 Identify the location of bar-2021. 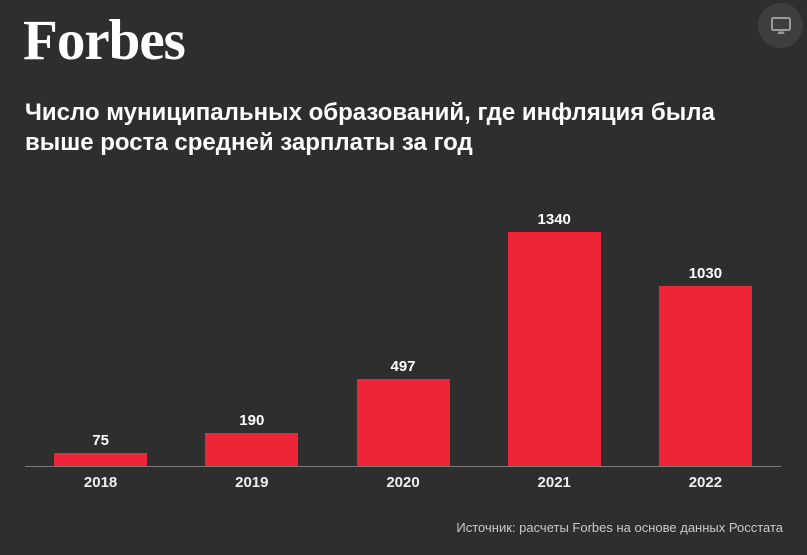
(554, 349).